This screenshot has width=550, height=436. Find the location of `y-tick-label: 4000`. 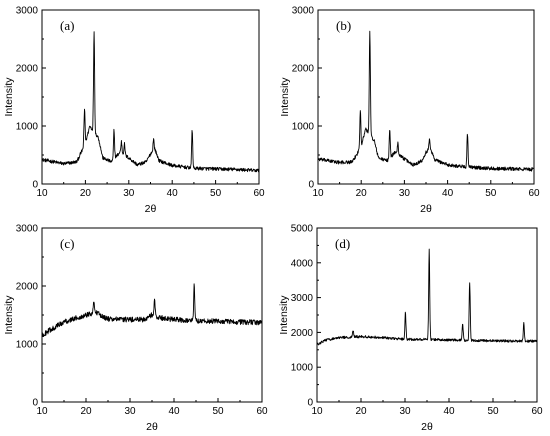

y-tick-label: 4000 is located at coordinates (302, 263).